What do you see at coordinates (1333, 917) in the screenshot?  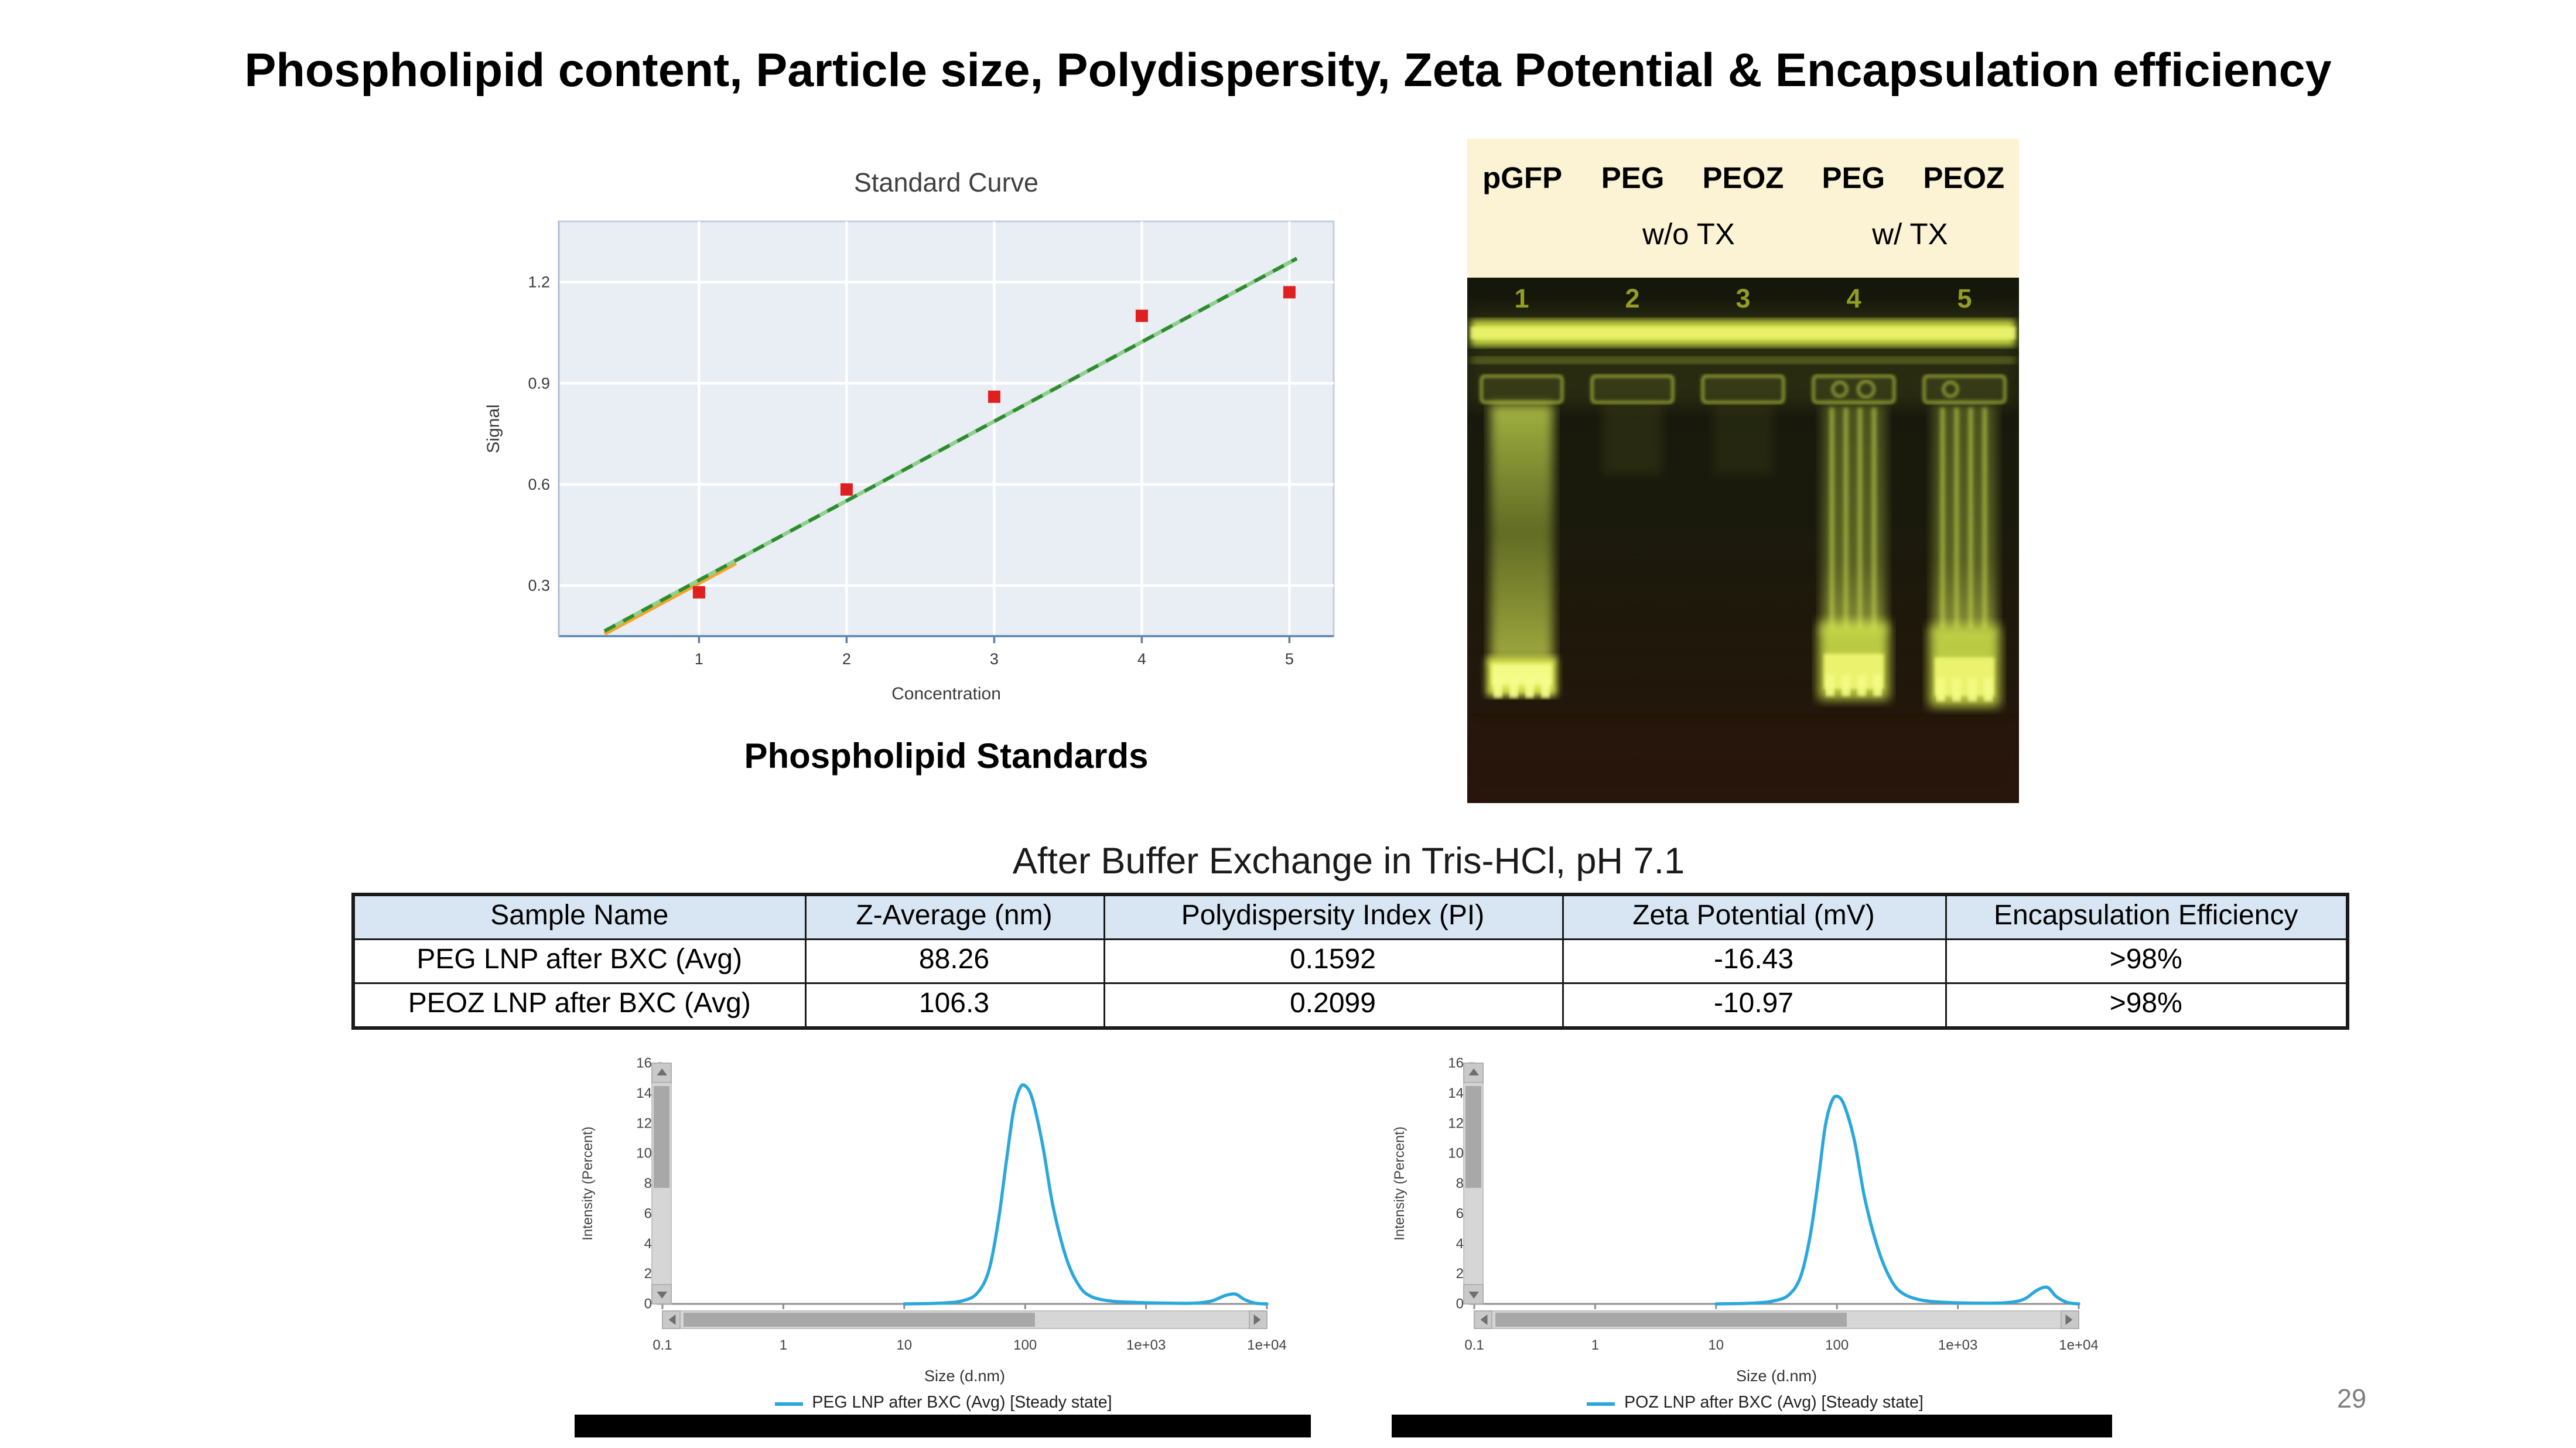 I see `column-header: Polydispersity Index (PI)` at bounding box center [1333, 917].